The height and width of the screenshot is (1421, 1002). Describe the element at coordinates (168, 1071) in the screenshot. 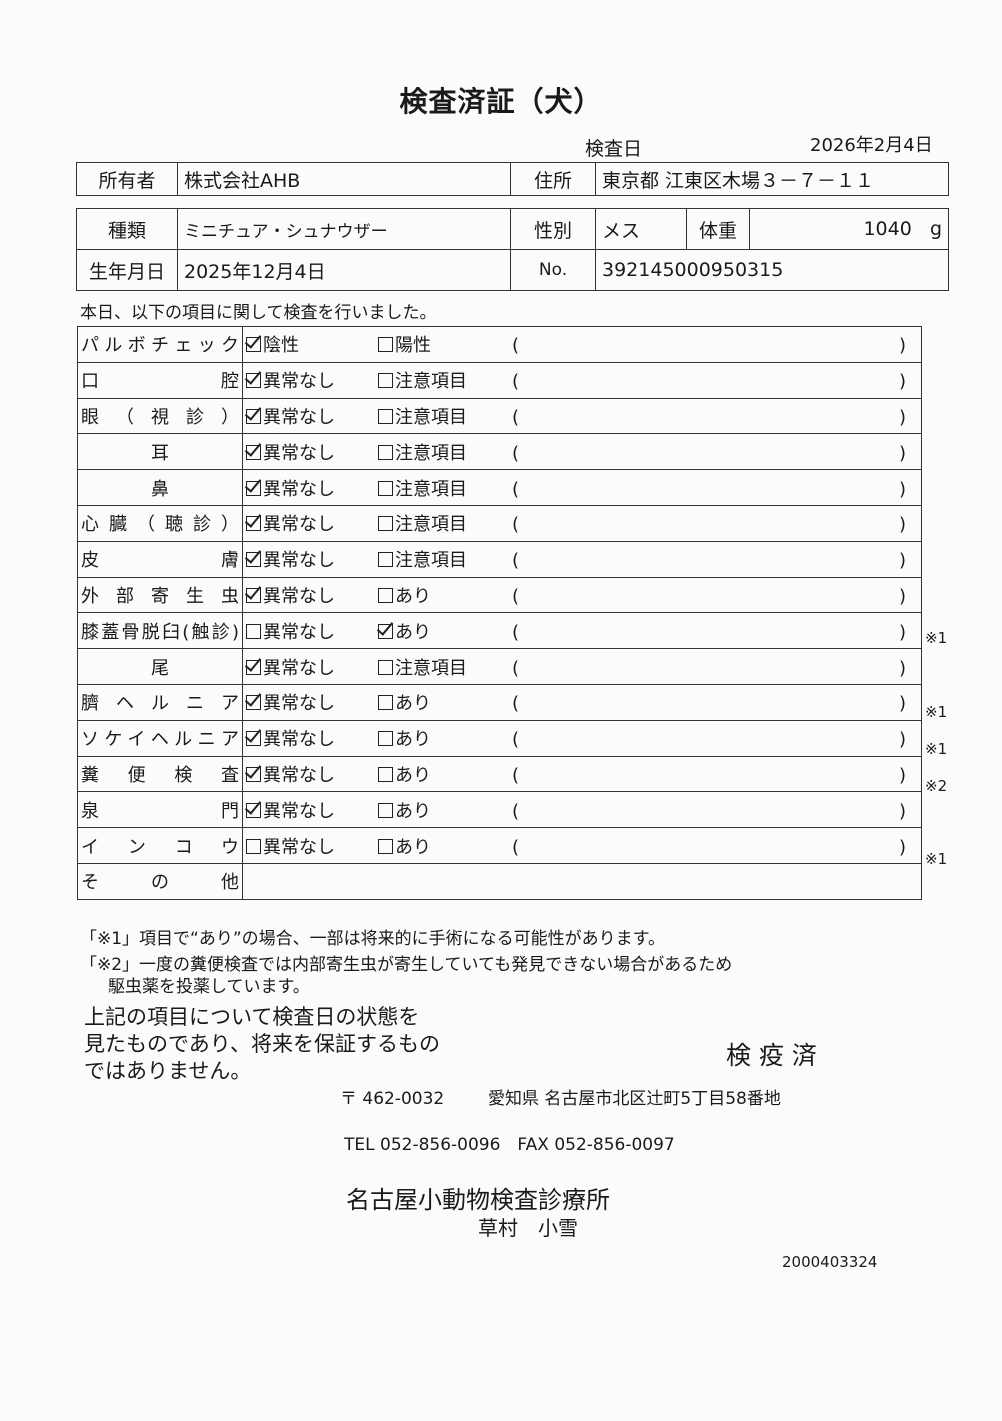

I see `disclaimer-3: ではありません。` at that location.